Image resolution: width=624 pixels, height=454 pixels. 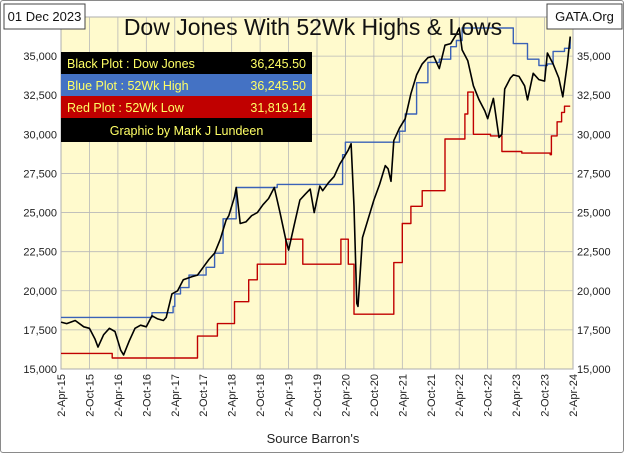 I want to click on x-tick-label: 2-Apr-23, so click(x=517, y=395).